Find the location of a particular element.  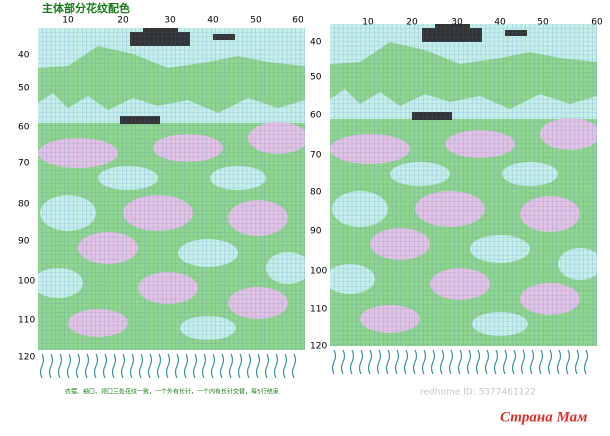

note: 衣摆、袖口、领口三处花纹一致，一个外有长针，一个内有长针交替，每5行结束 is located at coordinates (172, 392).